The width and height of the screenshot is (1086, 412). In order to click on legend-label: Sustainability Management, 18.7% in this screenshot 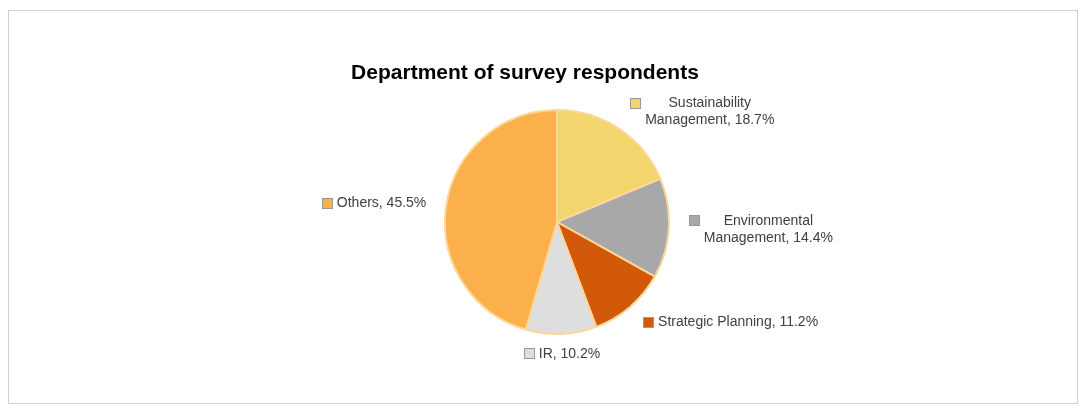, I will do `click(710, 111)`.